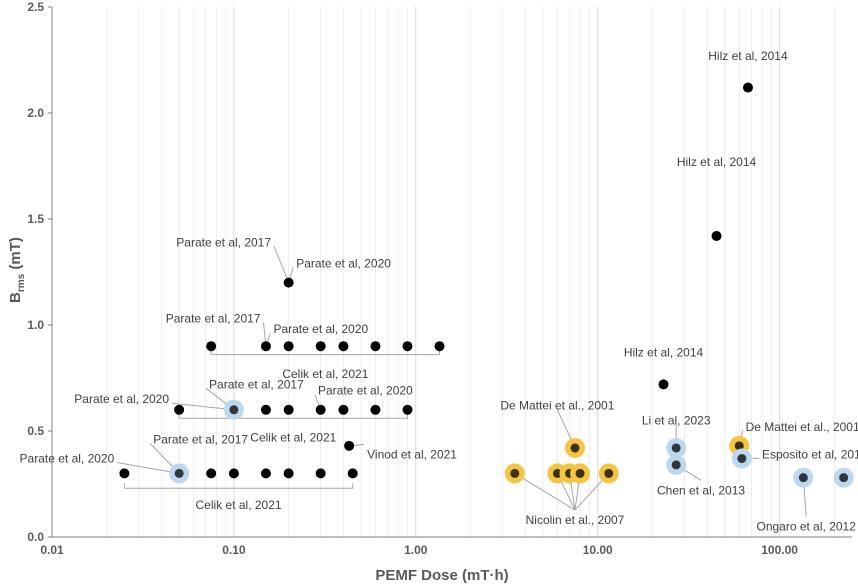  I want to click on x-axis-title: PEMF Dose (mT·h), so click(441, 575).